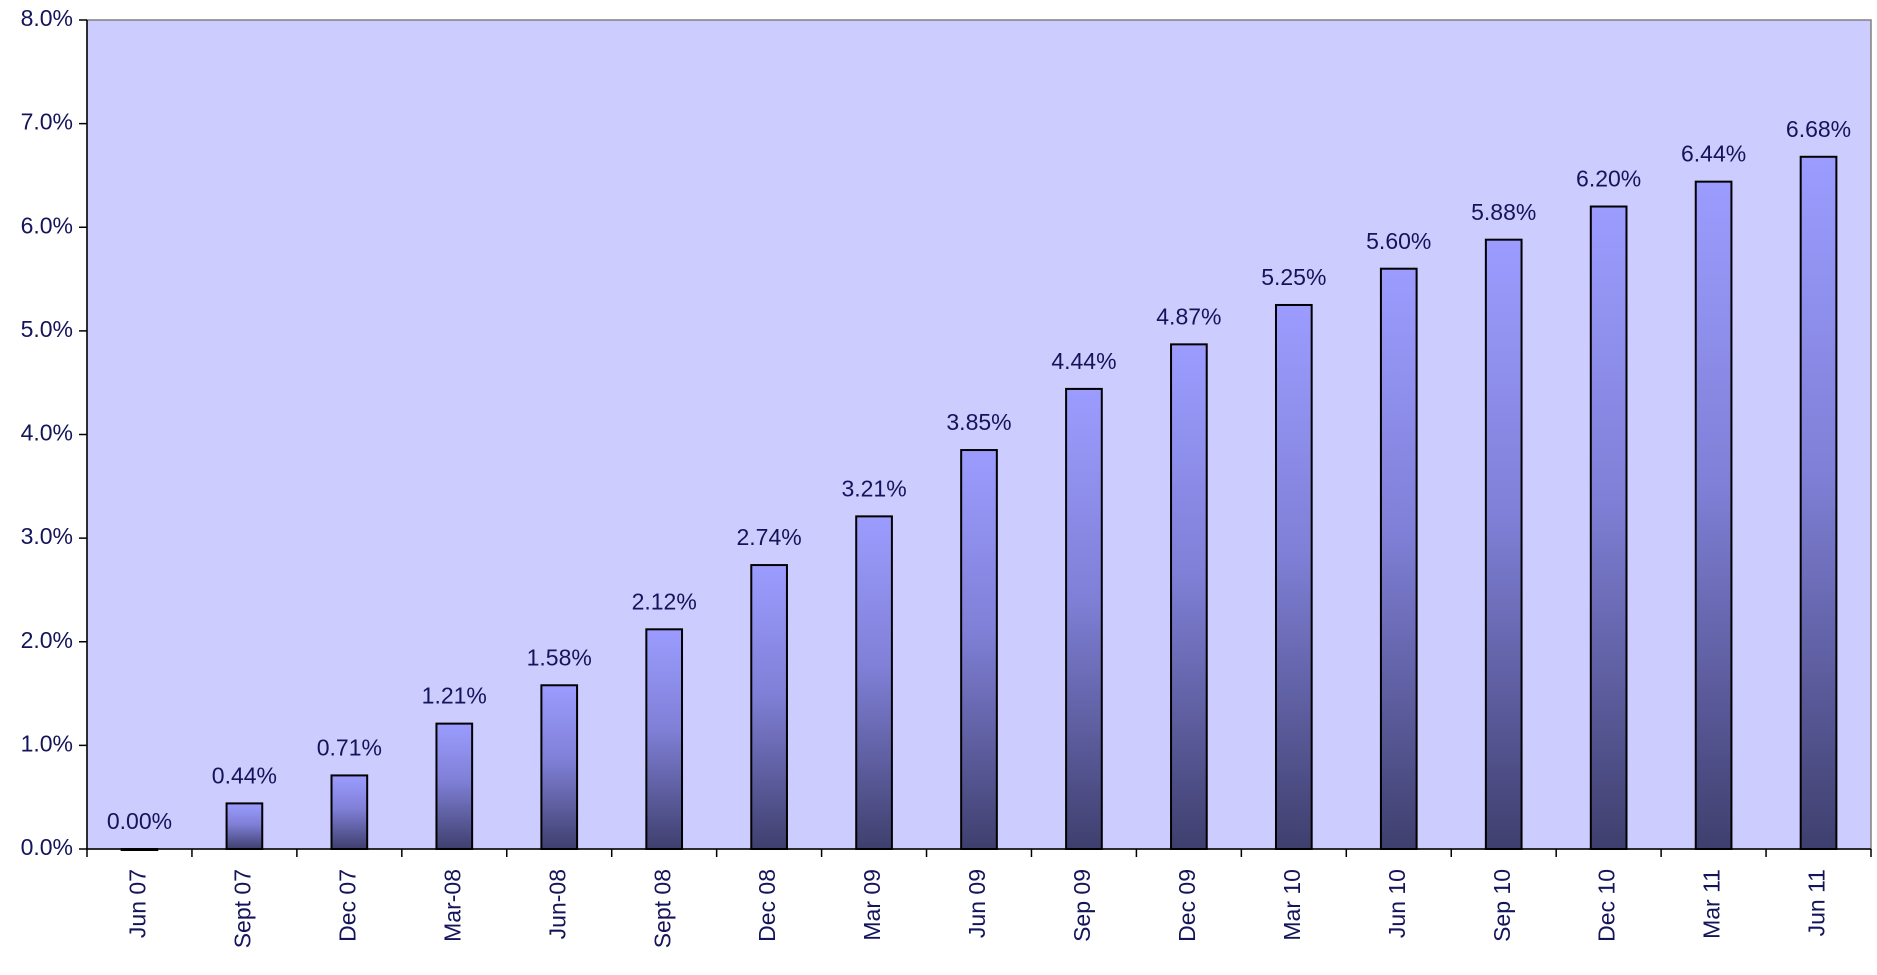 The image size is (1877, 975). What do you see at coordinates (47, 122) in the screenshot?
I see `y-tick-label: 7.0%` at bounding box center [47, 122].